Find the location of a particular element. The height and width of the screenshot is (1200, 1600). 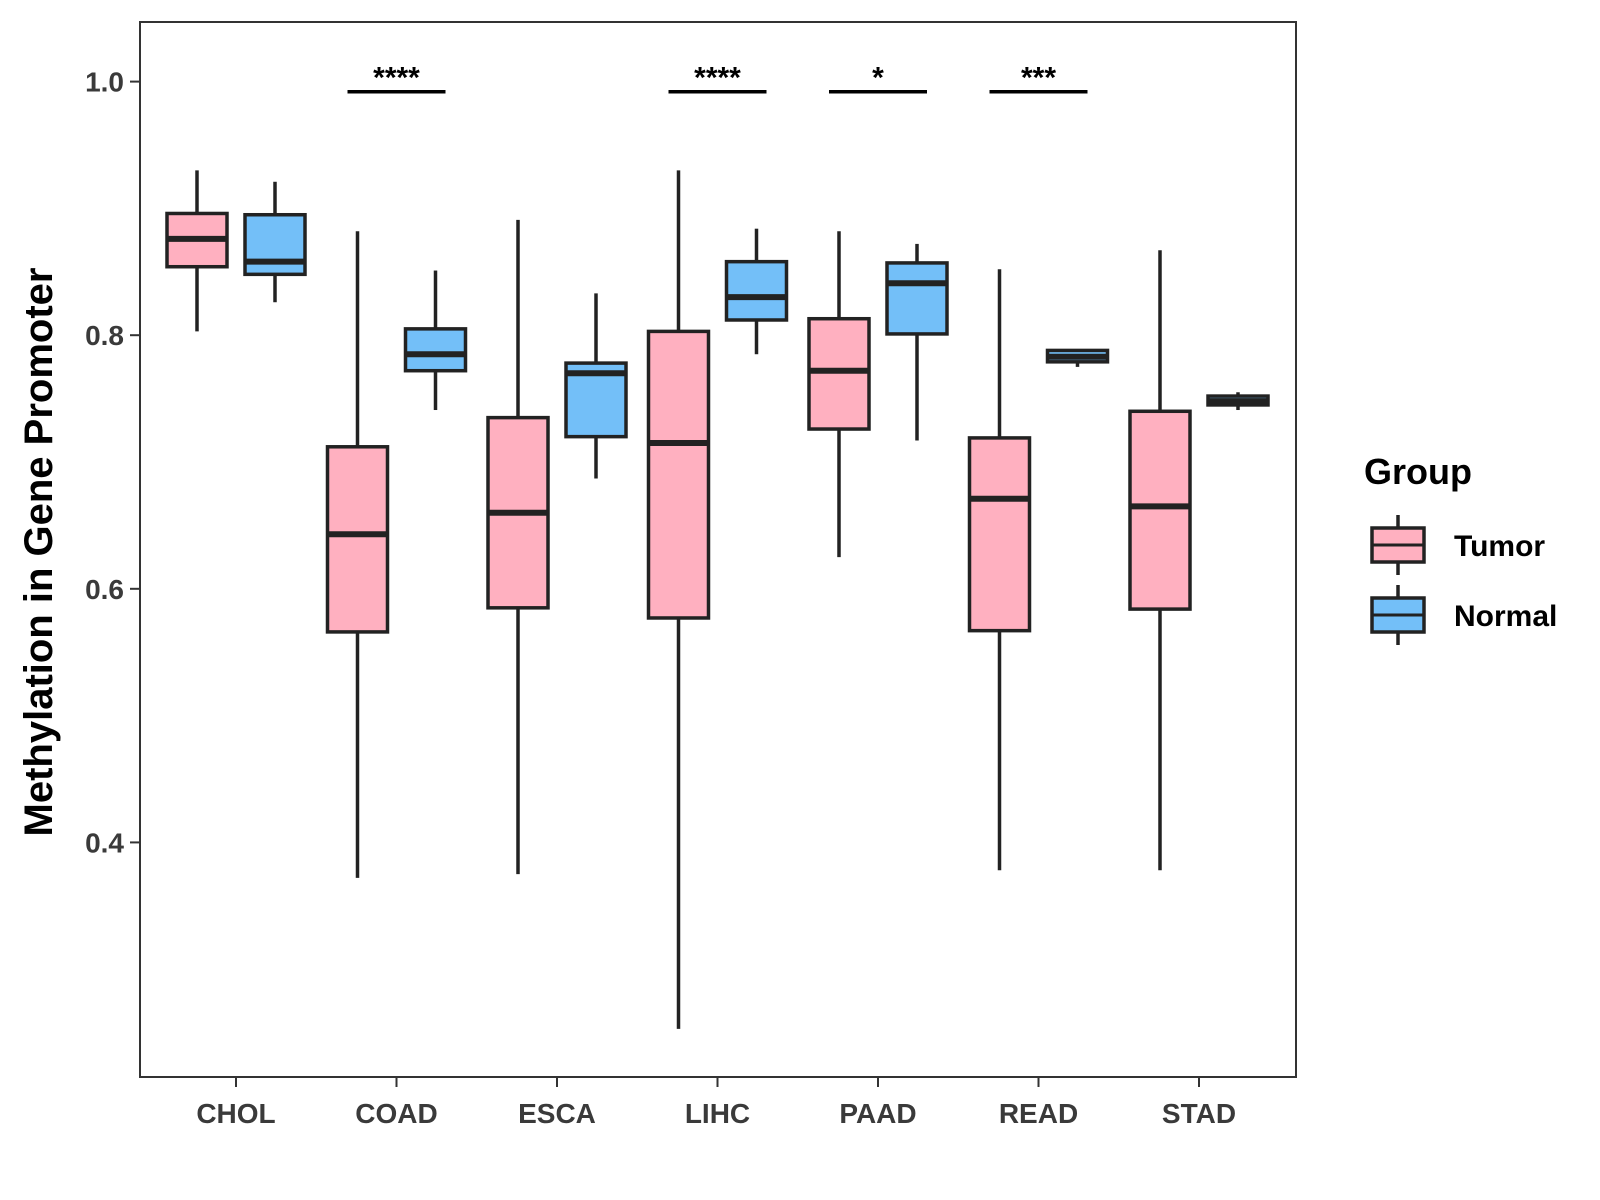

significance-annotations: **** **** * *** is located at coordinates (717, 78).